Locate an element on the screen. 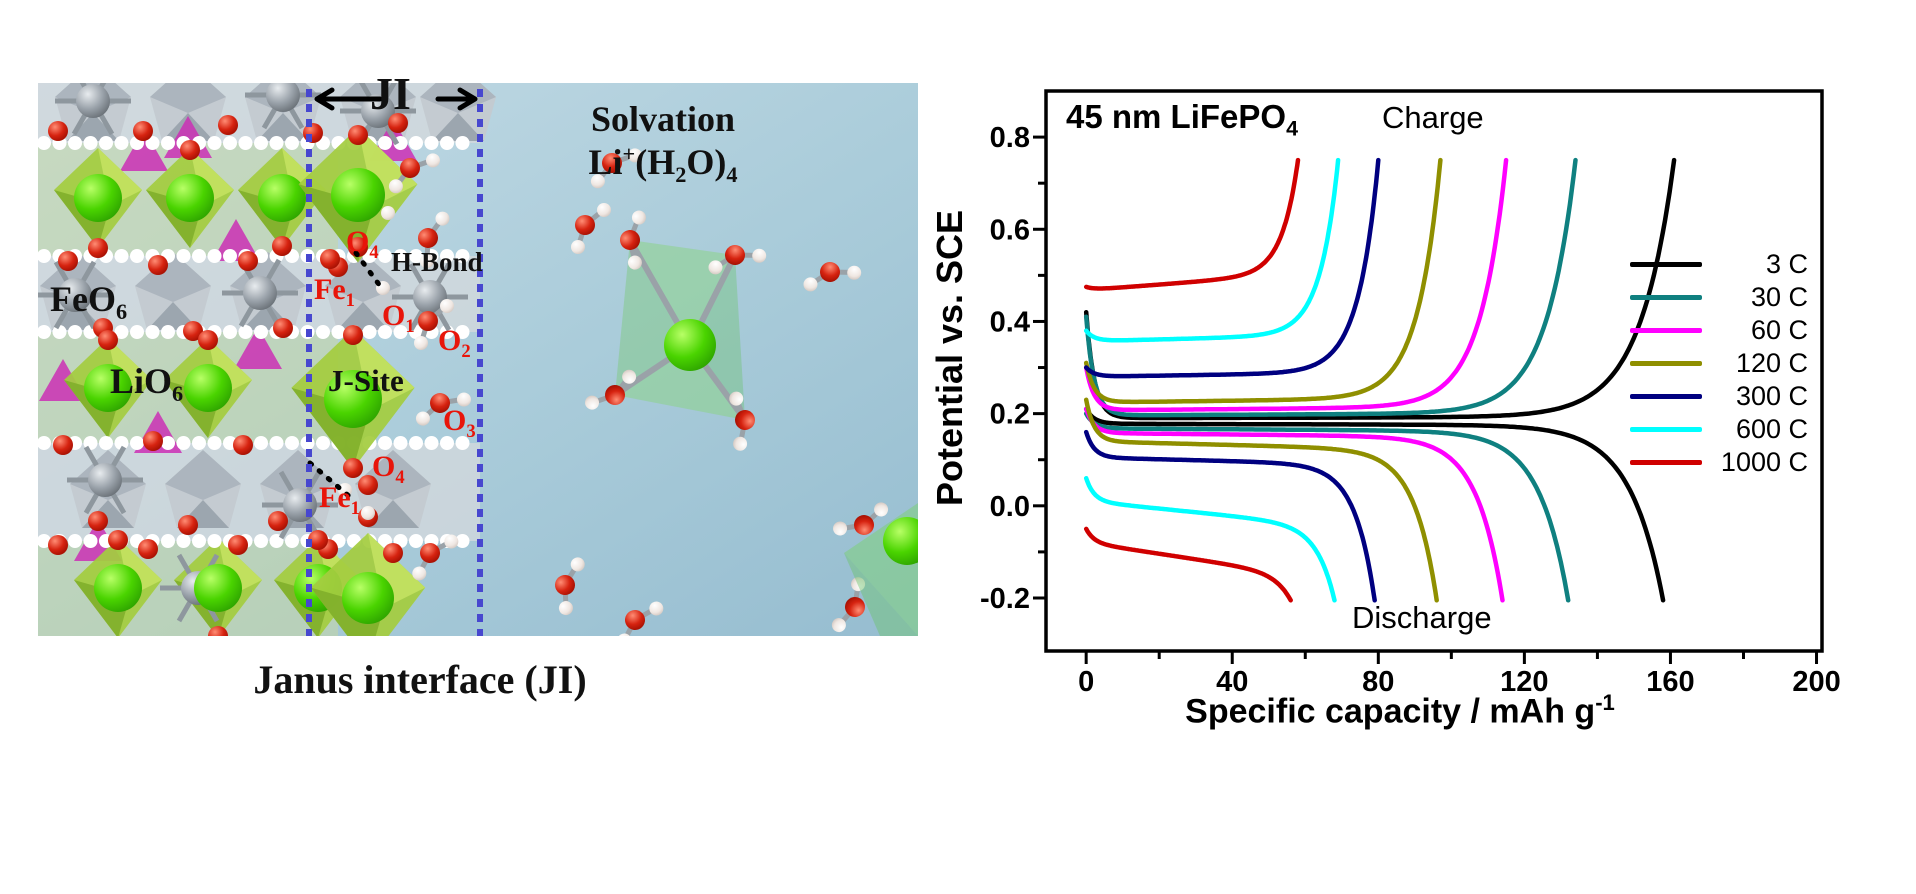 The image size is (1916, 894). curve-120C-charge is located at coordinates (1263, 281).